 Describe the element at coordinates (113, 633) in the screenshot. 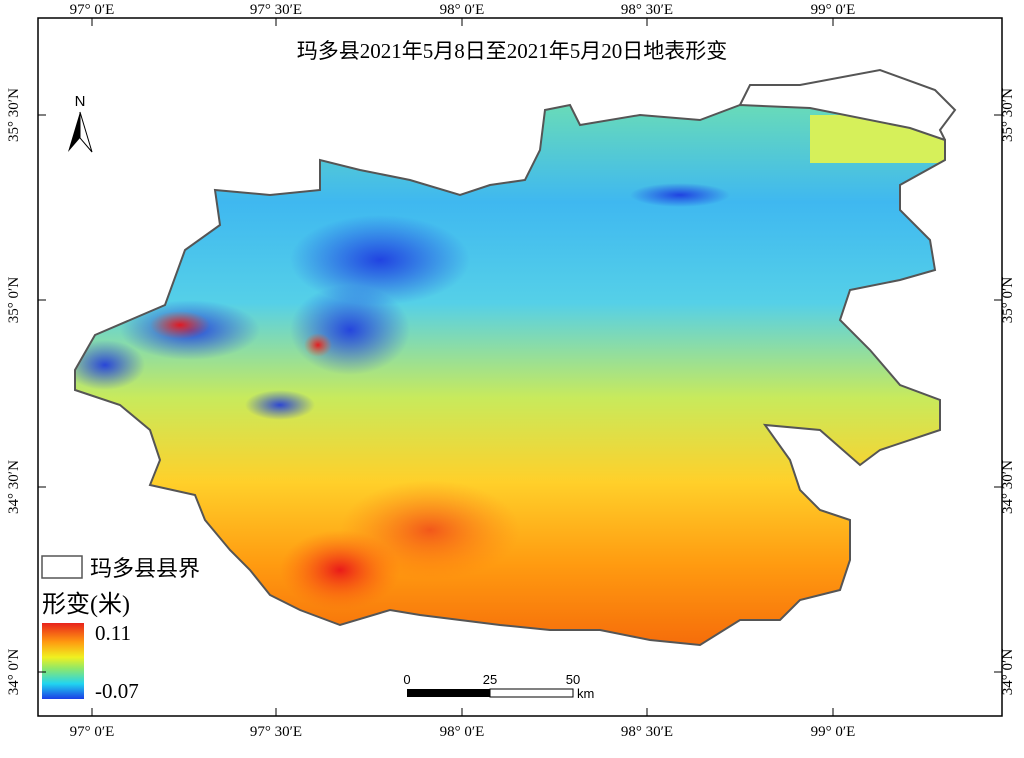

I see `legend-max: 0.11` at that location.